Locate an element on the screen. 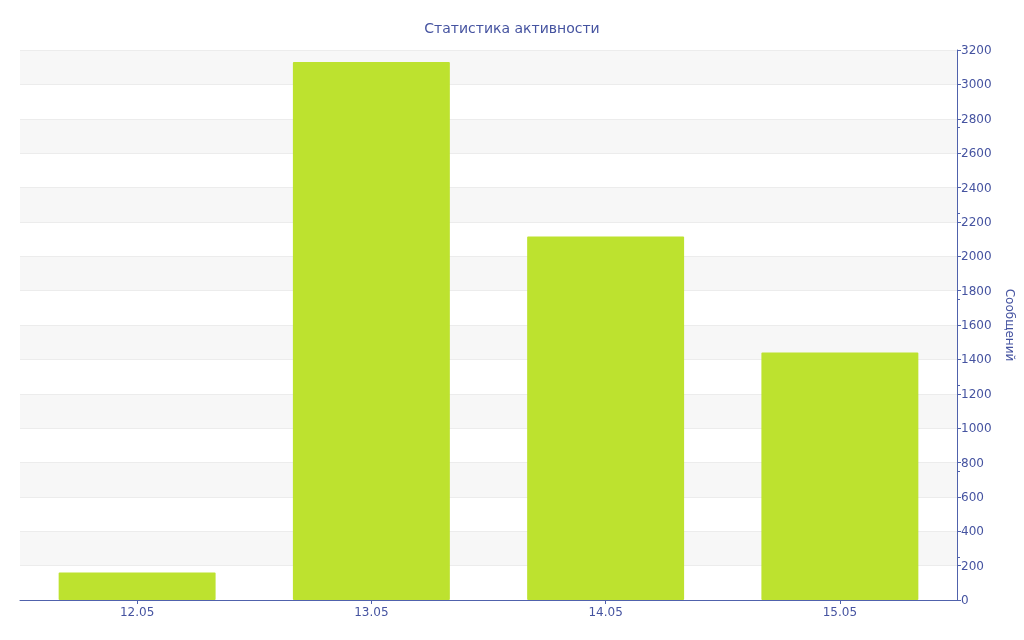 This screenshot has height=640, width=1024. y-tick-label: 1000 is located at coordinates (976, 428).